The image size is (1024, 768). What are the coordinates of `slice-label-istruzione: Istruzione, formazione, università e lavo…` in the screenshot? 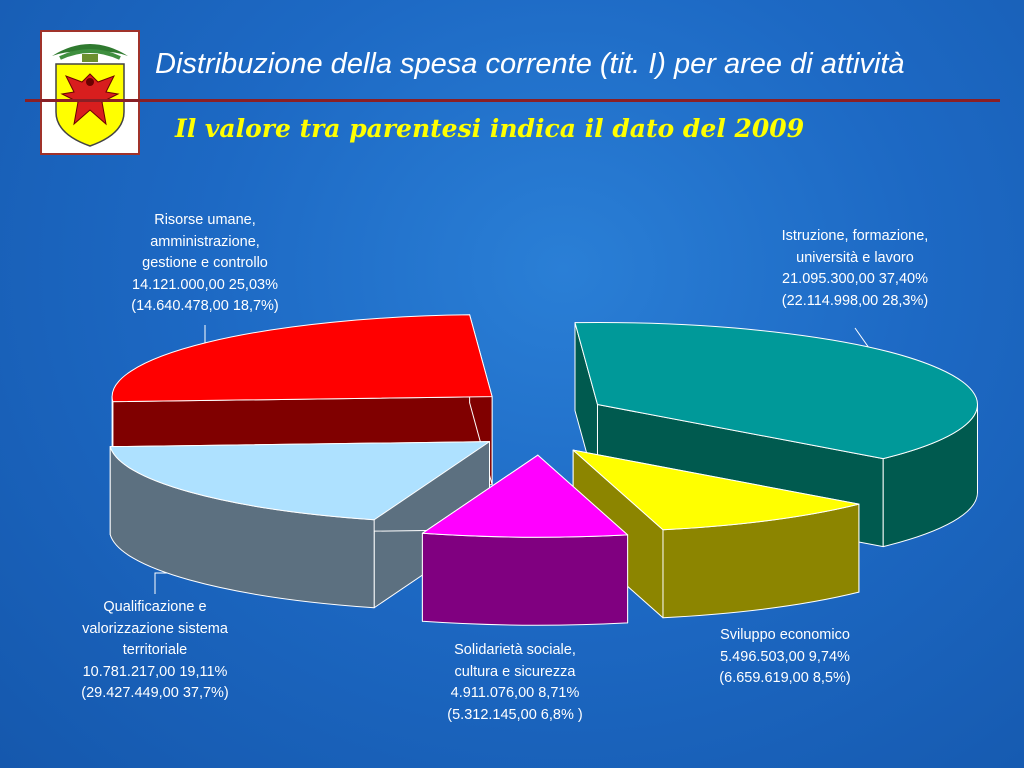 It's located at (855, 269).